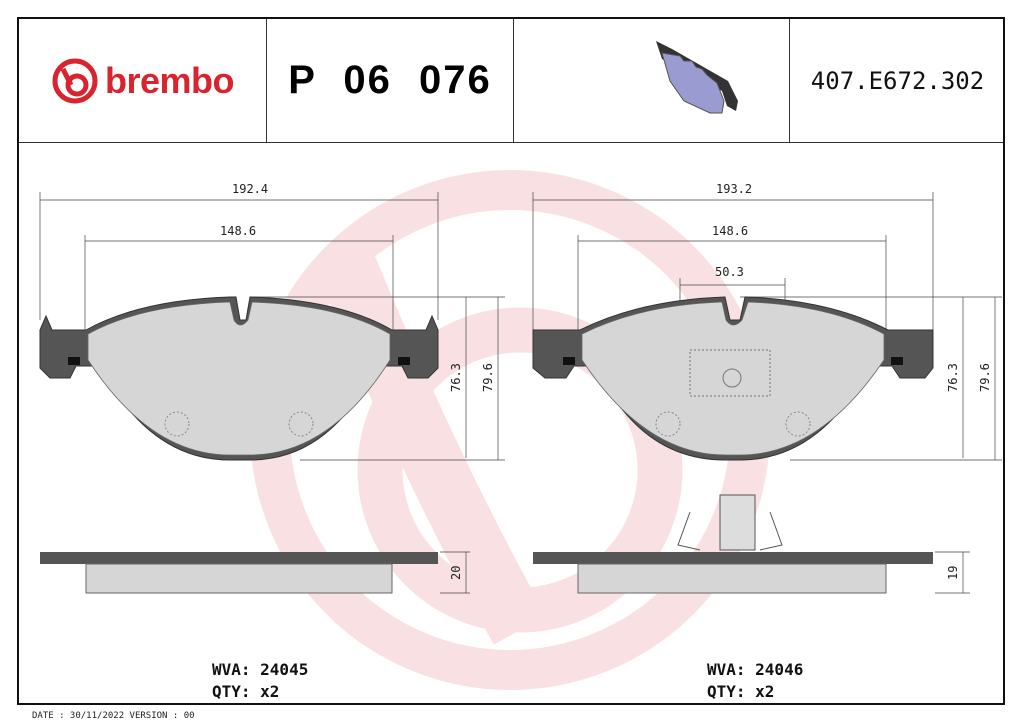 The width and height of the screenshot is (1024, 724). What do you see at coordinates (985, 377) in the screenshot?
I see `dim-right-height-outer: 79.6` at bounding box center [985, 377].